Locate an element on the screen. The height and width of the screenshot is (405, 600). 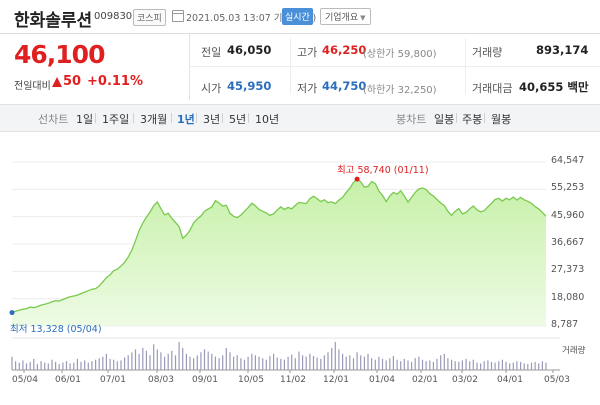
x-tick-label: 05/03 is located at coordinates (557, 380).